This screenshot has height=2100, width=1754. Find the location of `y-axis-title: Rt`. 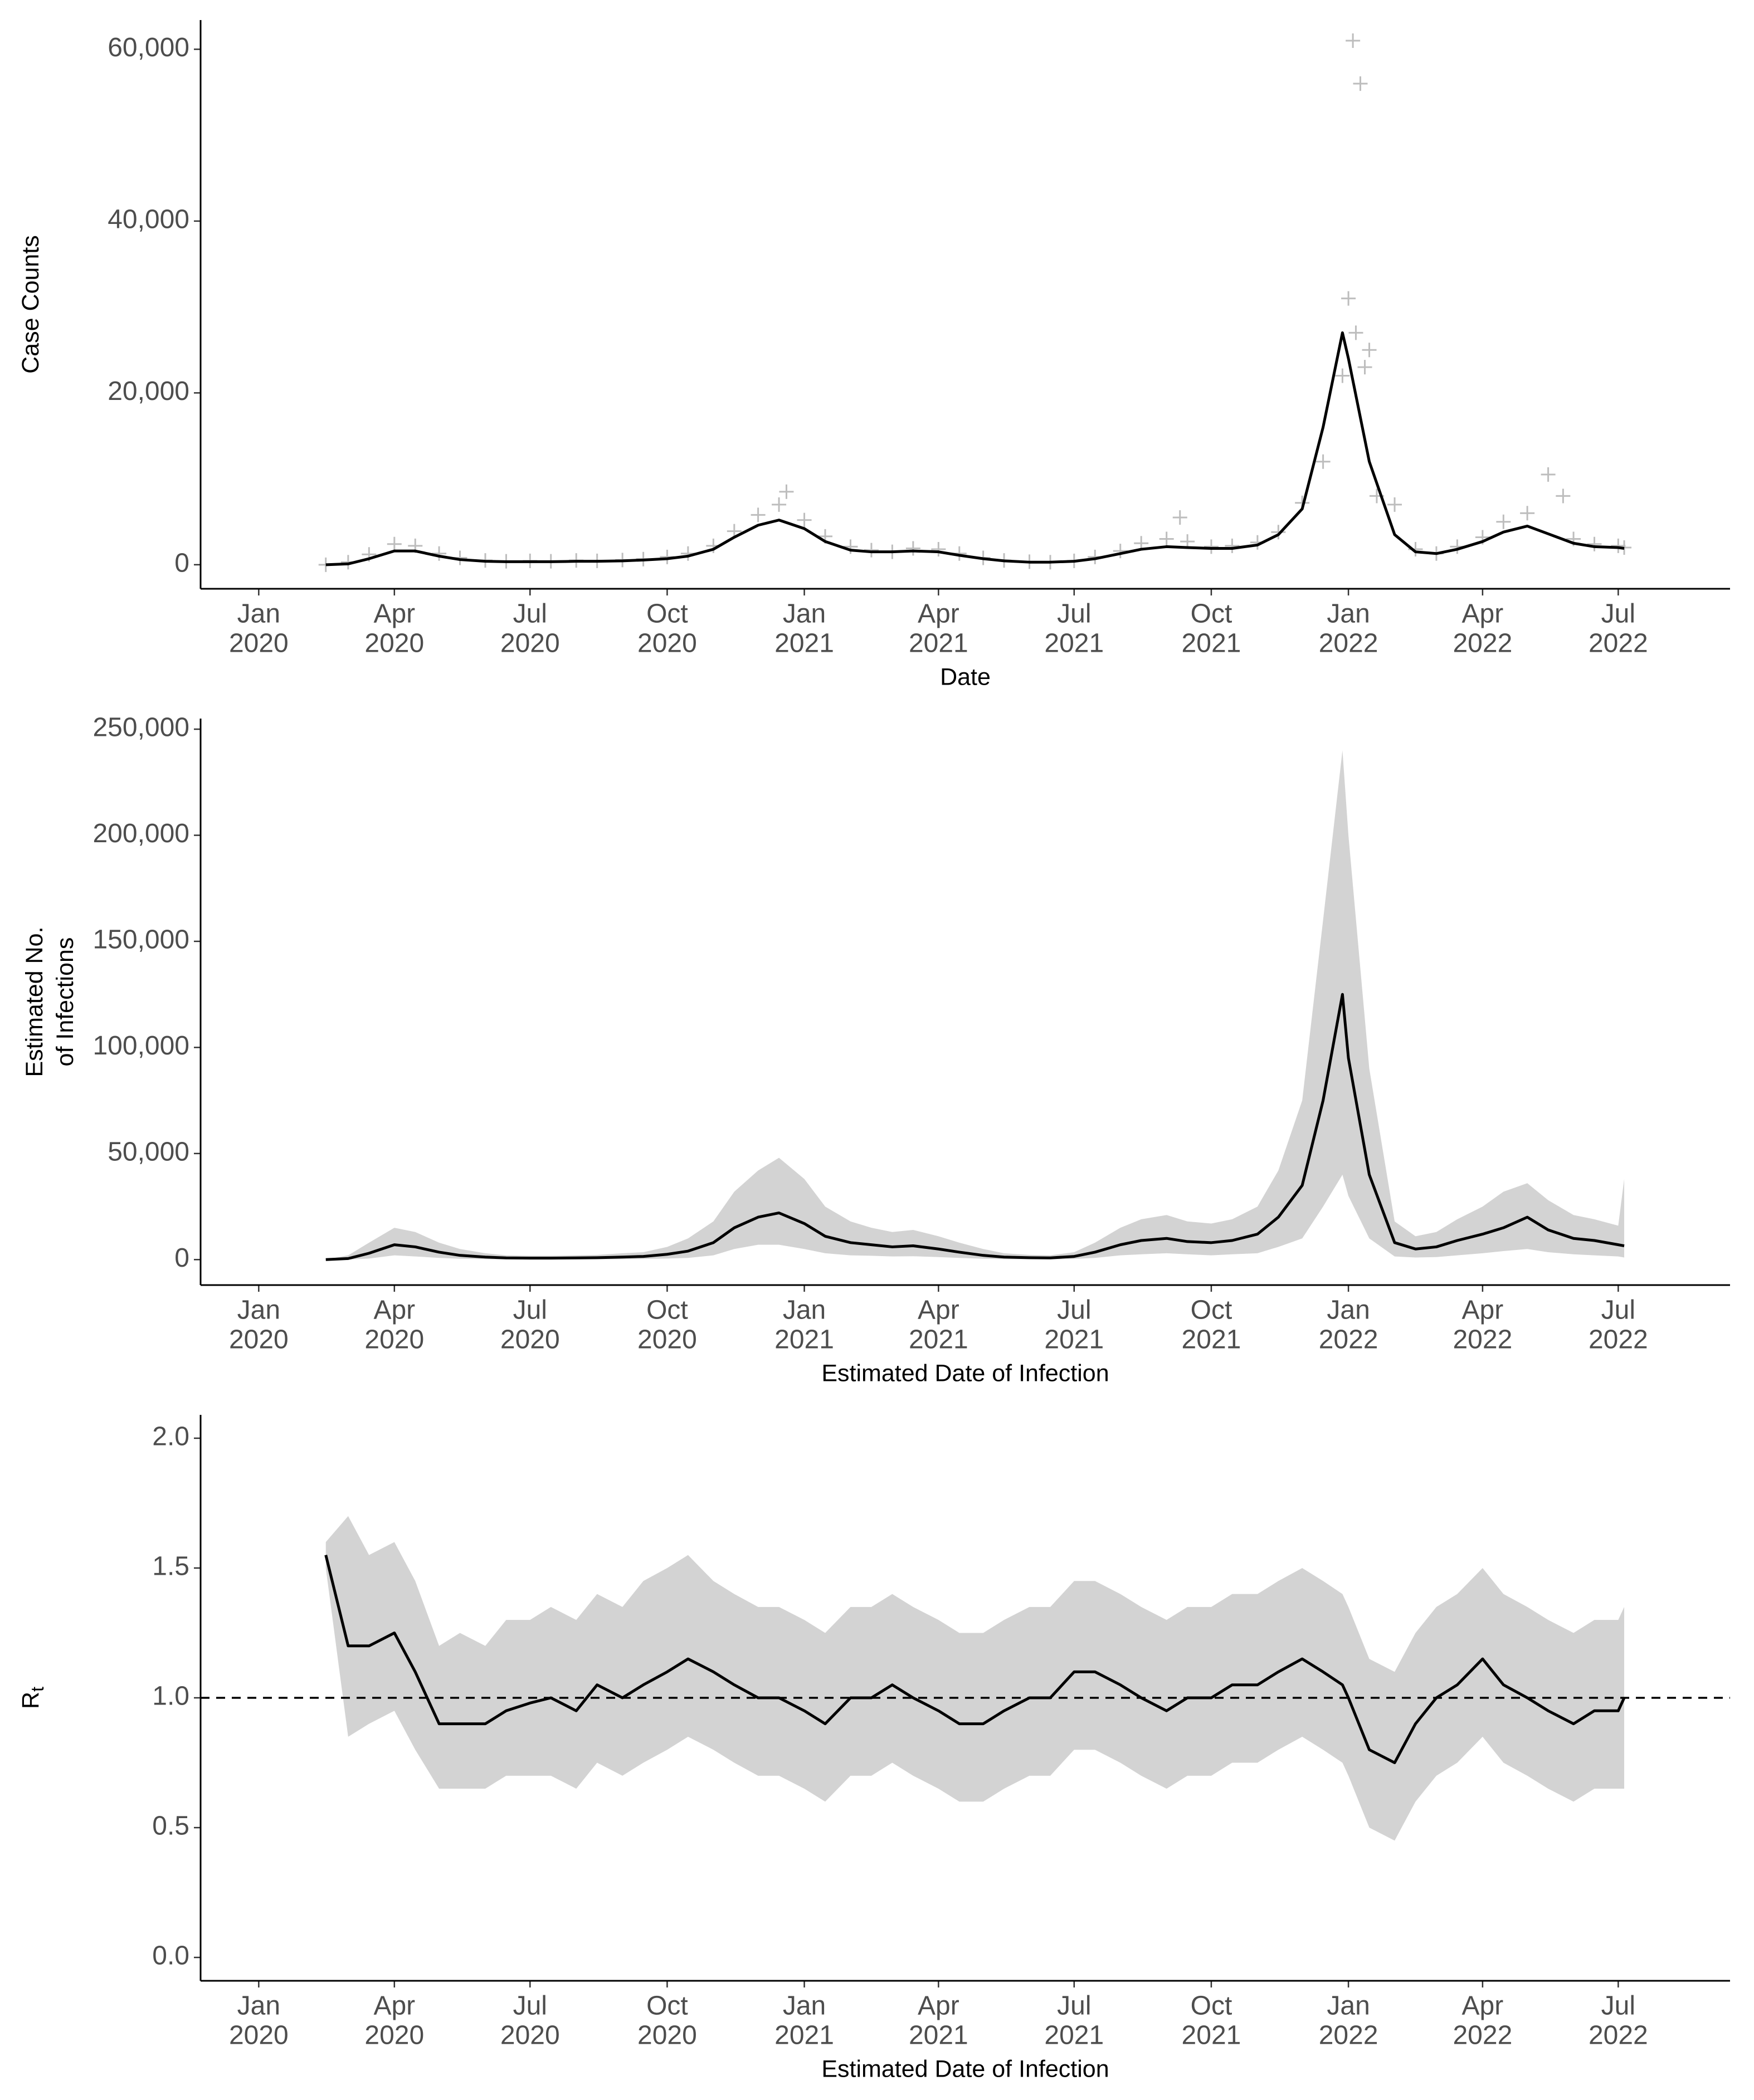

y-axis-title: Rt is located at coordinates (32, 1698).